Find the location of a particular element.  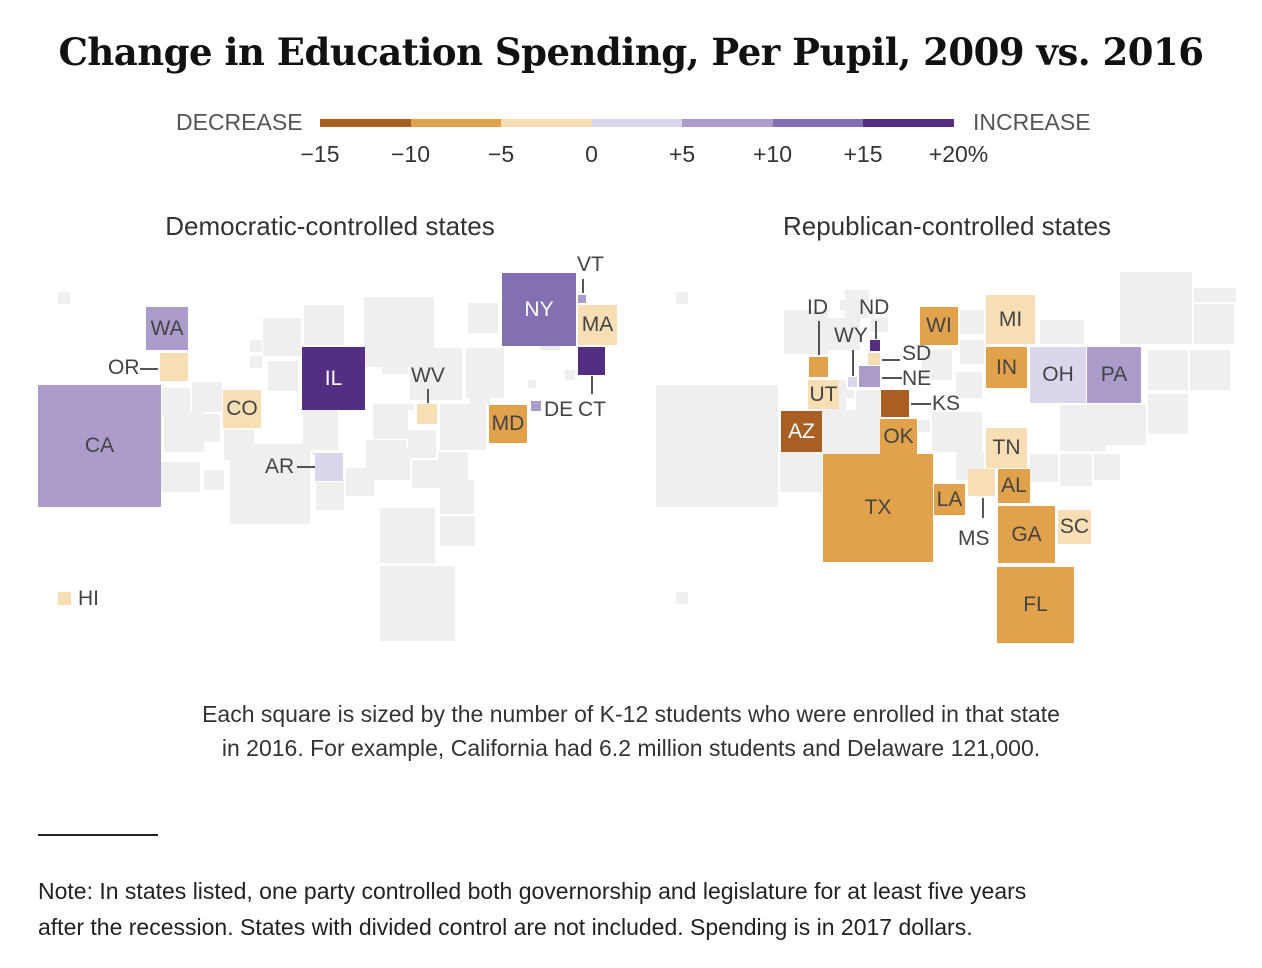

state-label-ga: GA is located at coordinates (1026, 534).